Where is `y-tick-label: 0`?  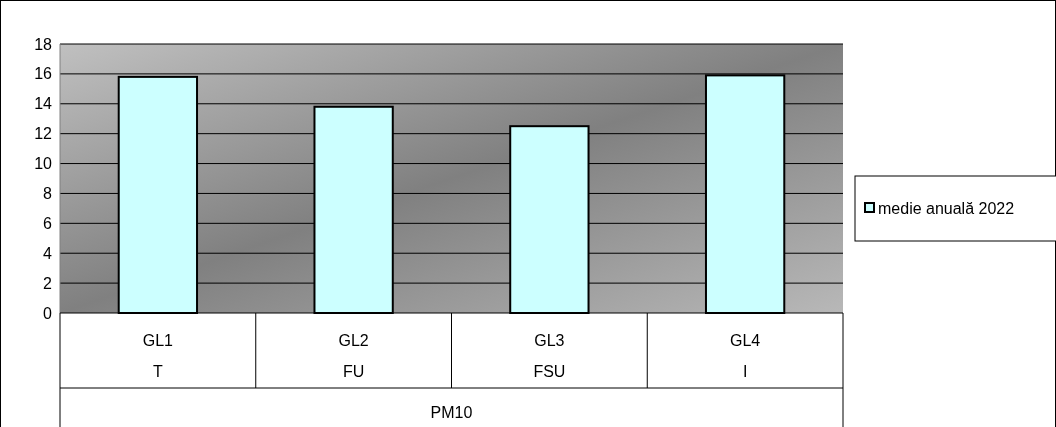 y-tick-label: 0 is located at coordinates (48, 313).